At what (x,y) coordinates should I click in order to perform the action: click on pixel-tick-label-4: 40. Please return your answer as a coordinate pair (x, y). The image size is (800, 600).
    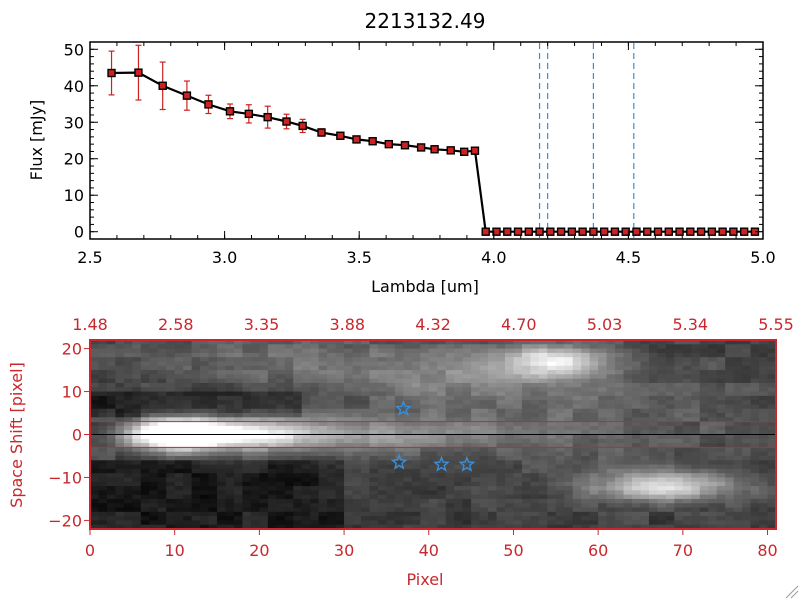
    Looking at the image, I should click on (429, 550).